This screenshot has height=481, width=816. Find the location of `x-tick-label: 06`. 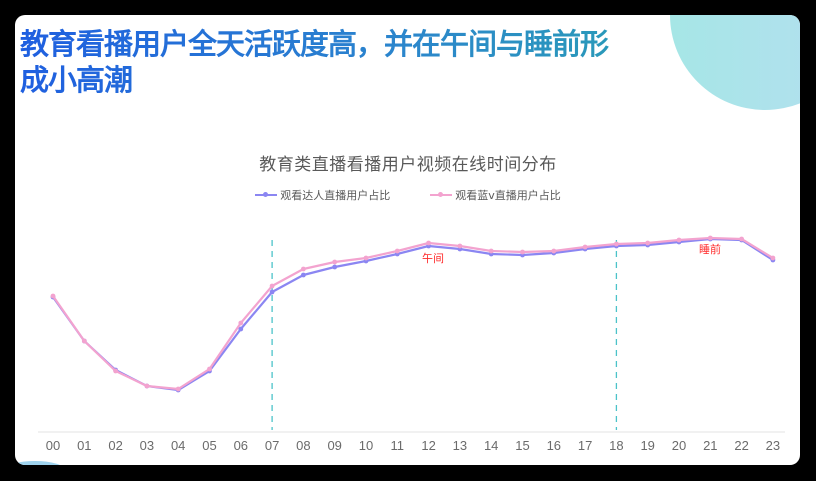

x-tick-label: 06 is located at coordinates (241, 445).